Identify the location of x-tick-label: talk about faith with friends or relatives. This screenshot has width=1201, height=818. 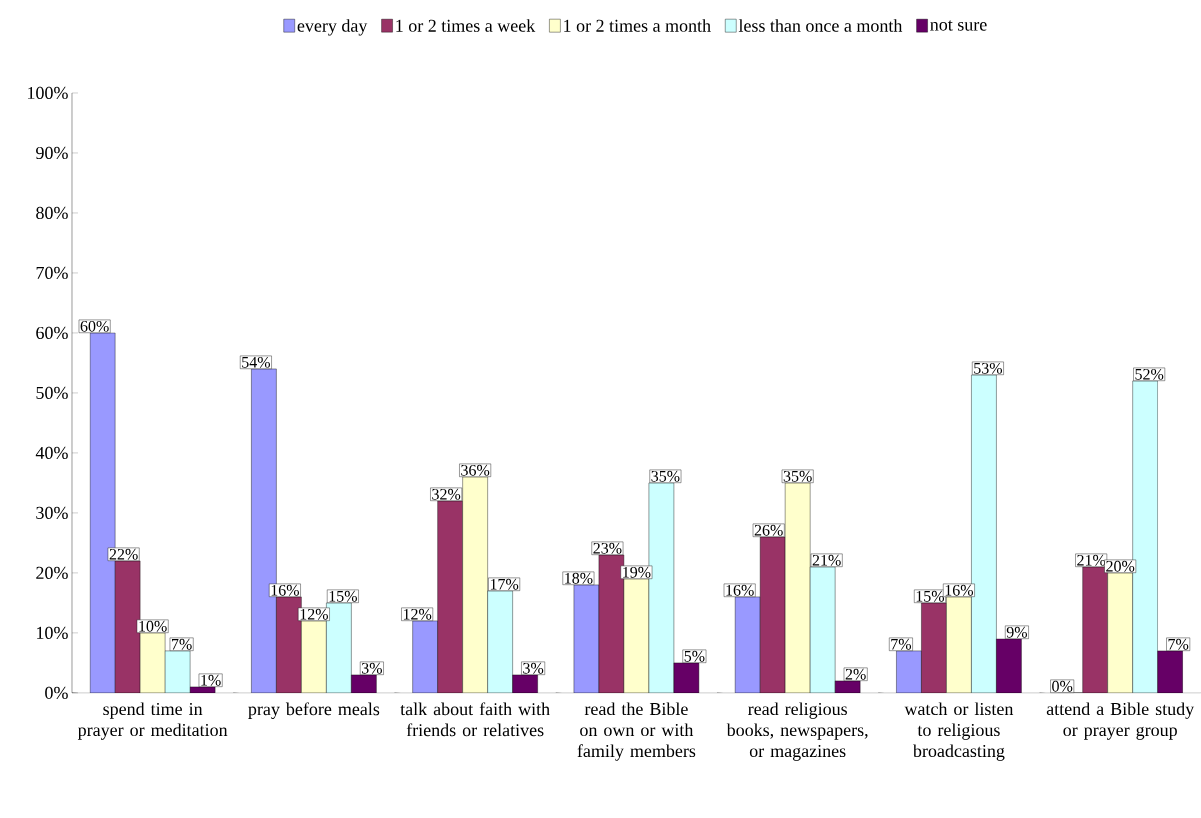
(475, 719).